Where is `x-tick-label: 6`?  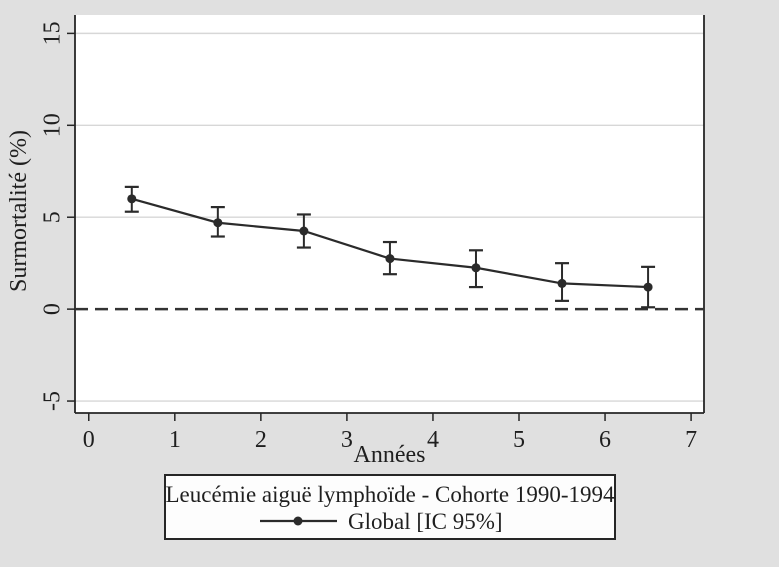
x-tick-label: 6 is located at coordinates (605, 440).